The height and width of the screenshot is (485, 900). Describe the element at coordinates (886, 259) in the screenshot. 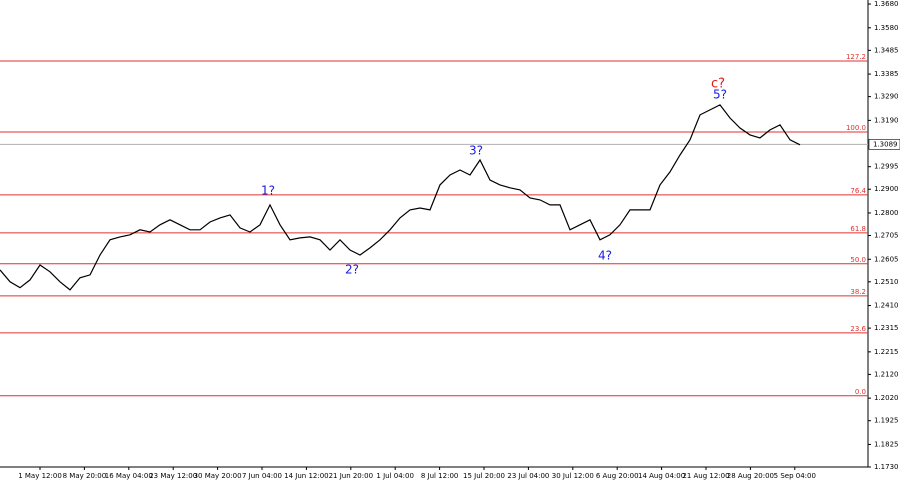

I see `y-tick-label: 1.2605` at that location.